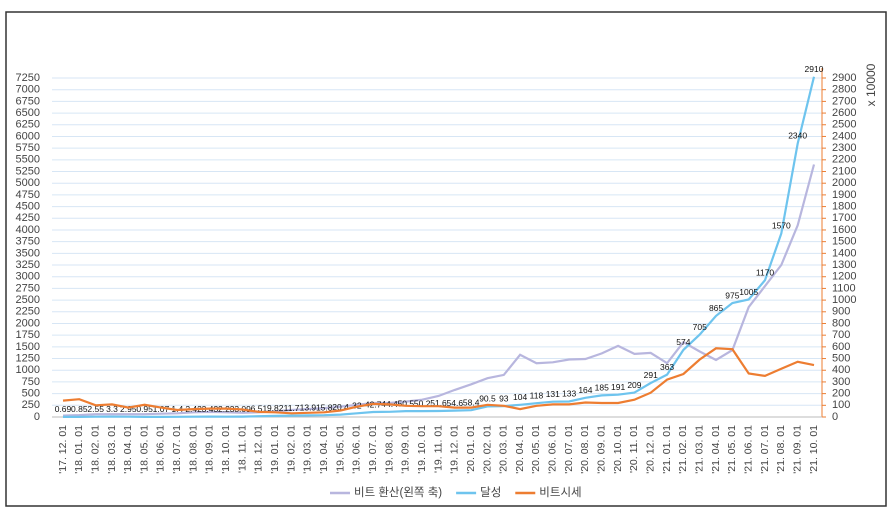 The image size is (894, 510). Describe the element at coordinates (112, 409) in the screenshot. I see `data-label: 3.3` at that location.